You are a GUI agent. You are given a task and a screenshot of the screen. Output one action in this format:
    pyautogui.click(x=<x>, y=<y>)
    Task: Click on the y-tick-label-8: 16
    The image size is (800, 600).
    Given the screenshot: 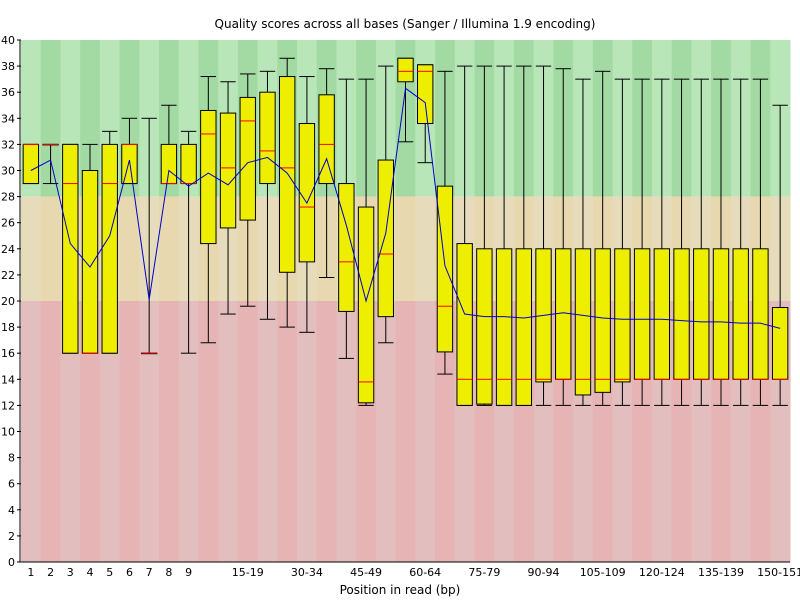 What is the action you would take?
    pyautogui.click(x=8, y=353)
    